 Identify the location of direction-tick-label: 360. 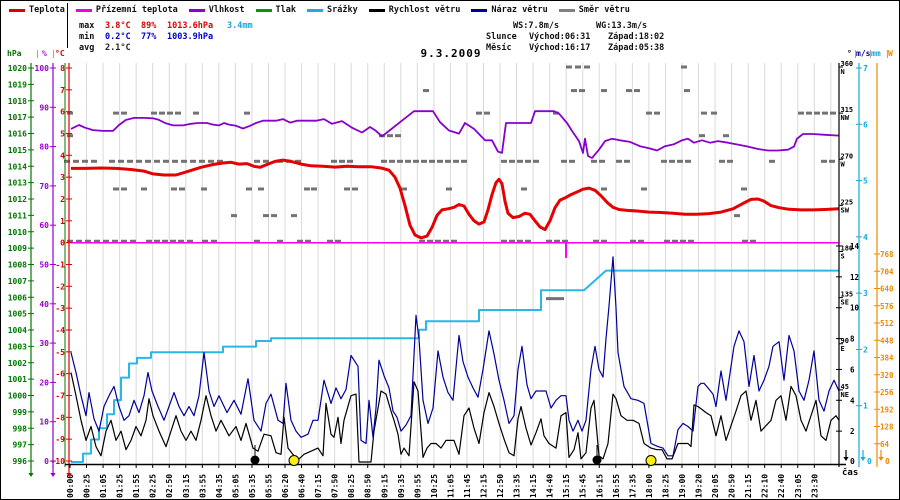
(847, 64).